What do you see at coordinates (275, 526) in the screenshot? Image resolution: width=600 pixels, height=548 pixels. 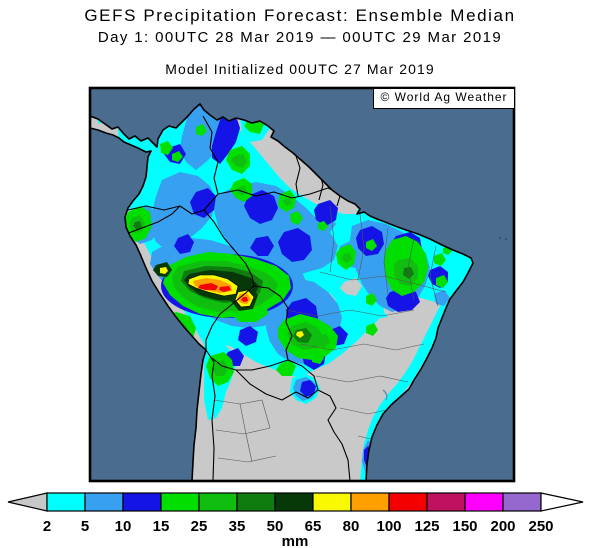 I see `colorbar-tick-50: 50` at bounding box center [275, 526].